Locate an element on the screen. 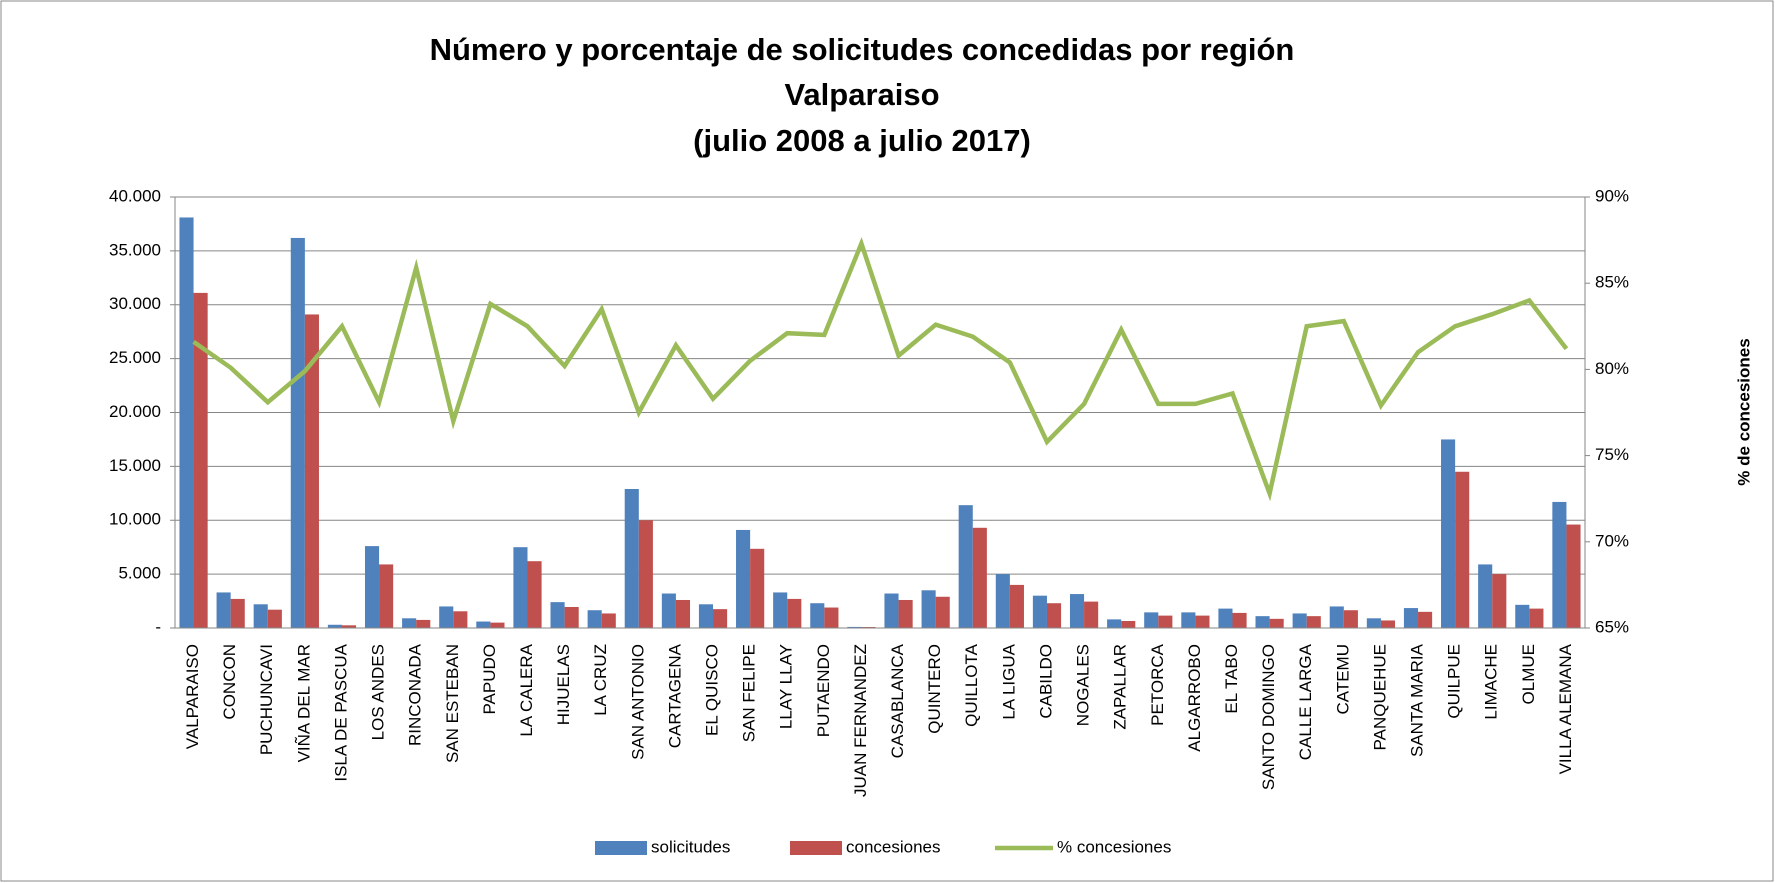 This screenshot has width=1775, height=883. y2-tick-label: 75% is located at coordinates (1612, 454).